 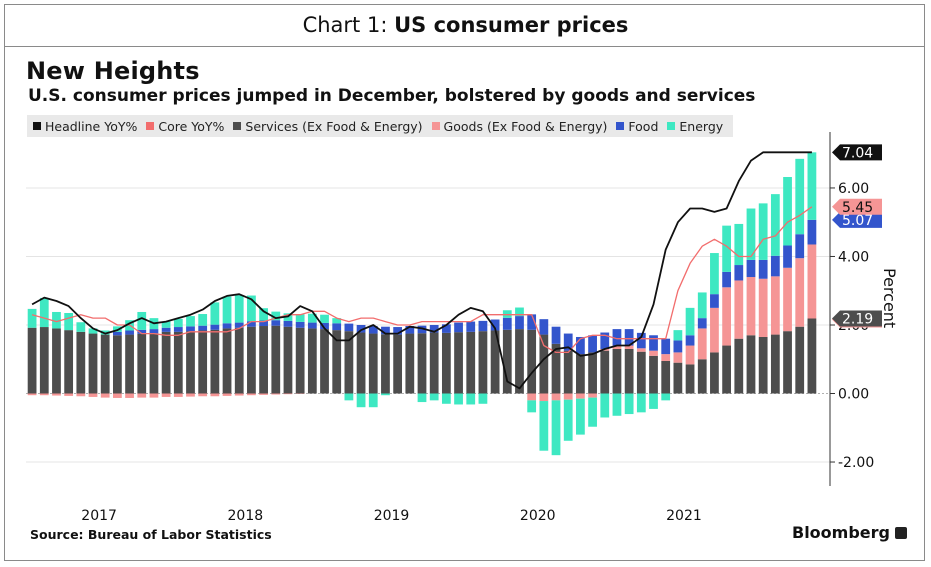 I want to click on end-label-text: 5.45, so click(x=857, y=208).